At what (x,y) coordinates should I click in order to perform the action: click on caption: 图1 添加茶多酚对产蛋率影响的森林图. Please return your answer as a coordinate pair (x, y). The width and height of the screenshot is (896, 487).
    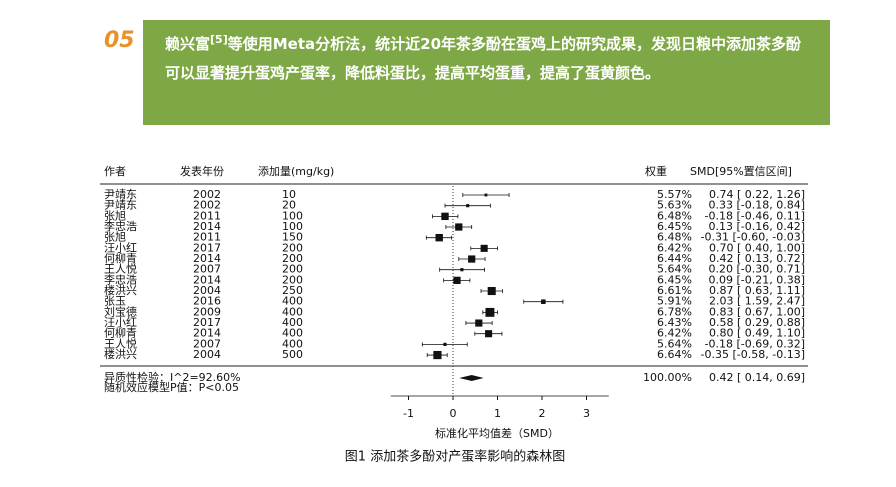
    Looking at the image, I should click on (455, 457).